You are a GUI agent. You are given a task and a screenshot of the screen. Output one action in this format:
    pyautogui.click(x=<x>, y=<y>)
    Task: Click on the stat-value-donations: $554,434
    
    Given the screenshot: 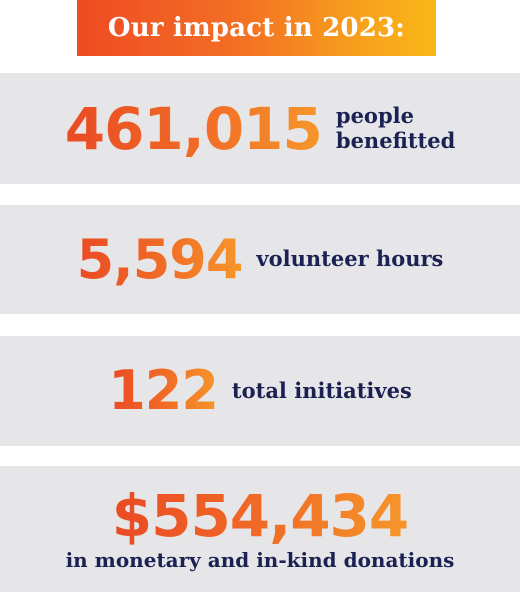 What is the action you would take?
    pyautogui.click(x=260, y=515)
    